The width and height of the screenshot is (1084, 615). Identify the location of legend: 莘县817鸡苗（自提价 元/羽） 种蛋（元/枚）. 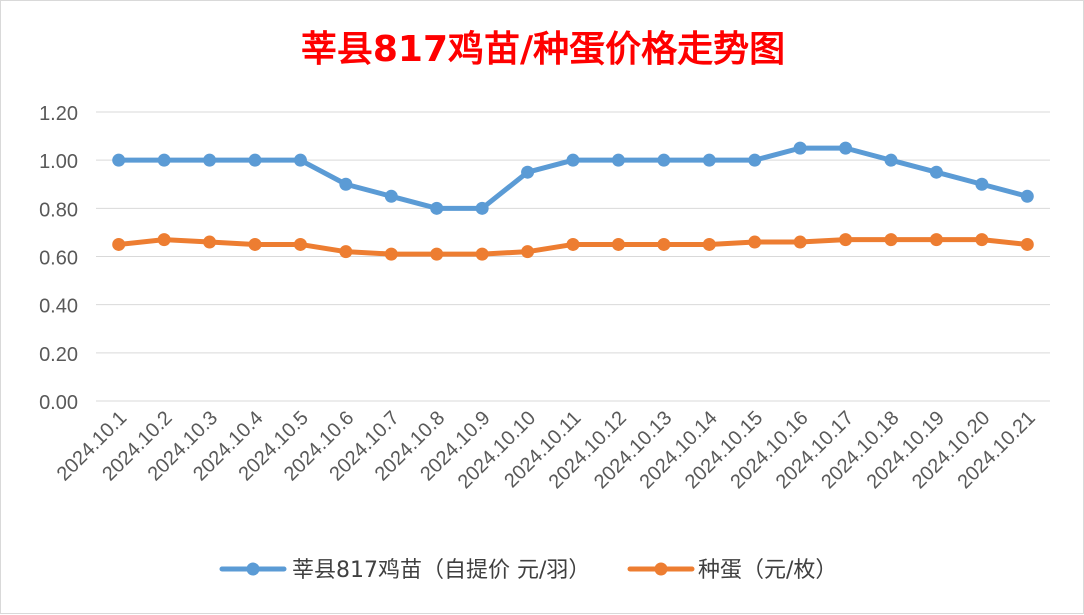
(528, 570).